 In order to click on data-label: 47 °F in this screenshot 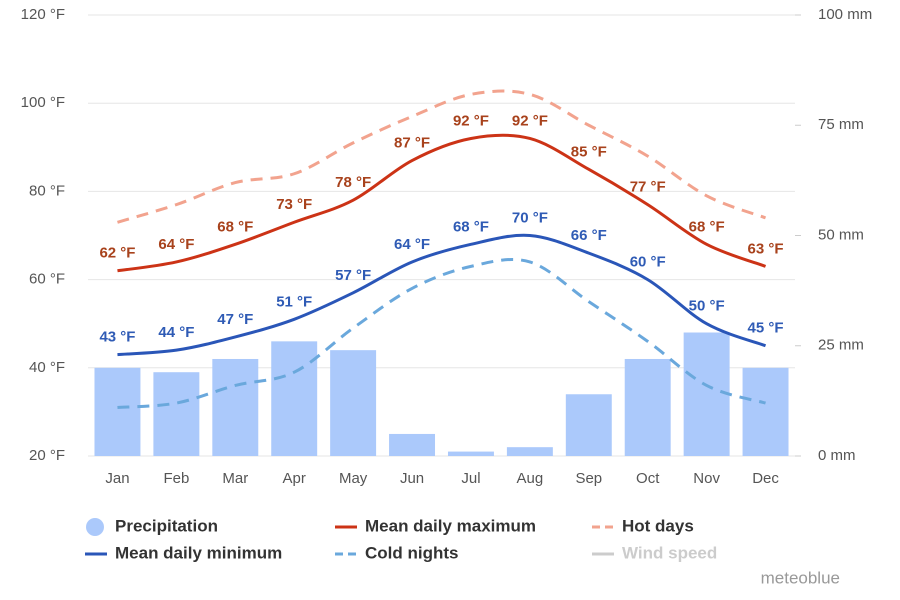, I will do `click(235, 319)`.